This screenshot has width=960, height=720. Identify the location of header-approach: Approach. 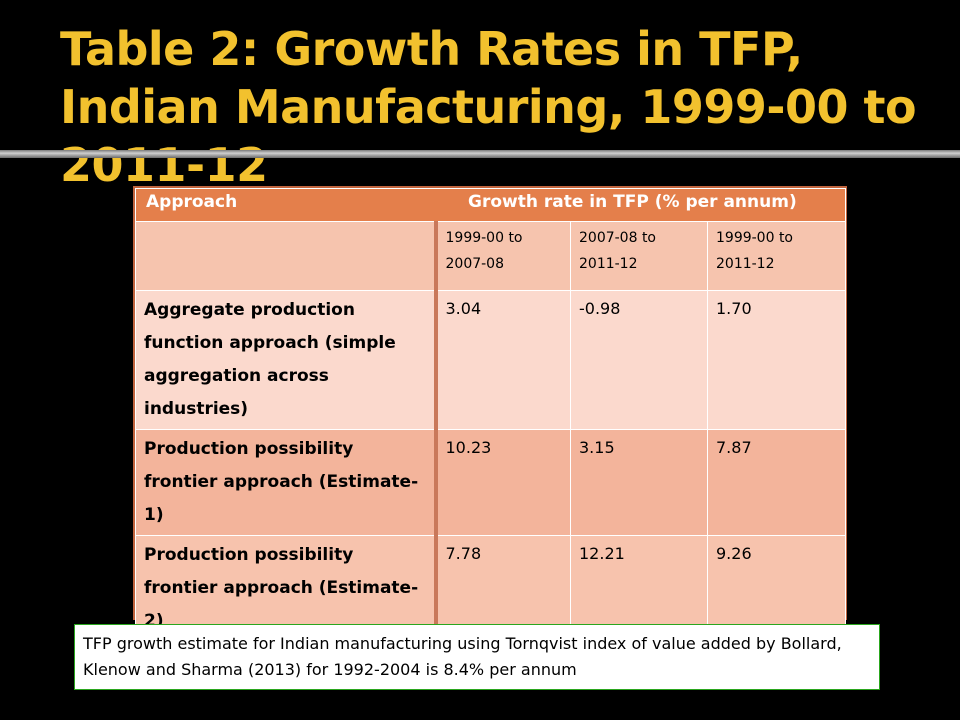
(192, 202).